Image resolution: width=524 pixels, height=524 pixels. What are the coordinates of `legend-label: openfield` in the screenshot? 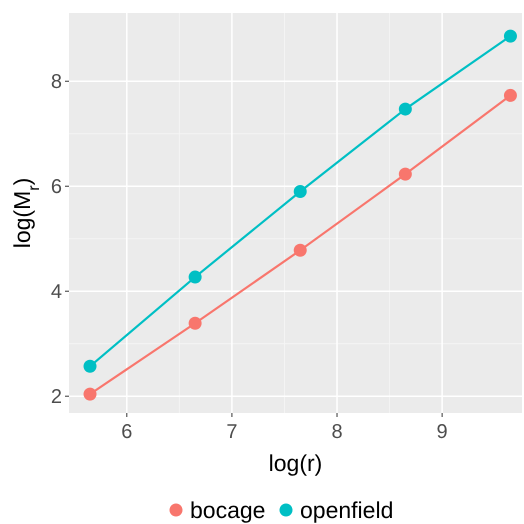 It's located at (347, 510).